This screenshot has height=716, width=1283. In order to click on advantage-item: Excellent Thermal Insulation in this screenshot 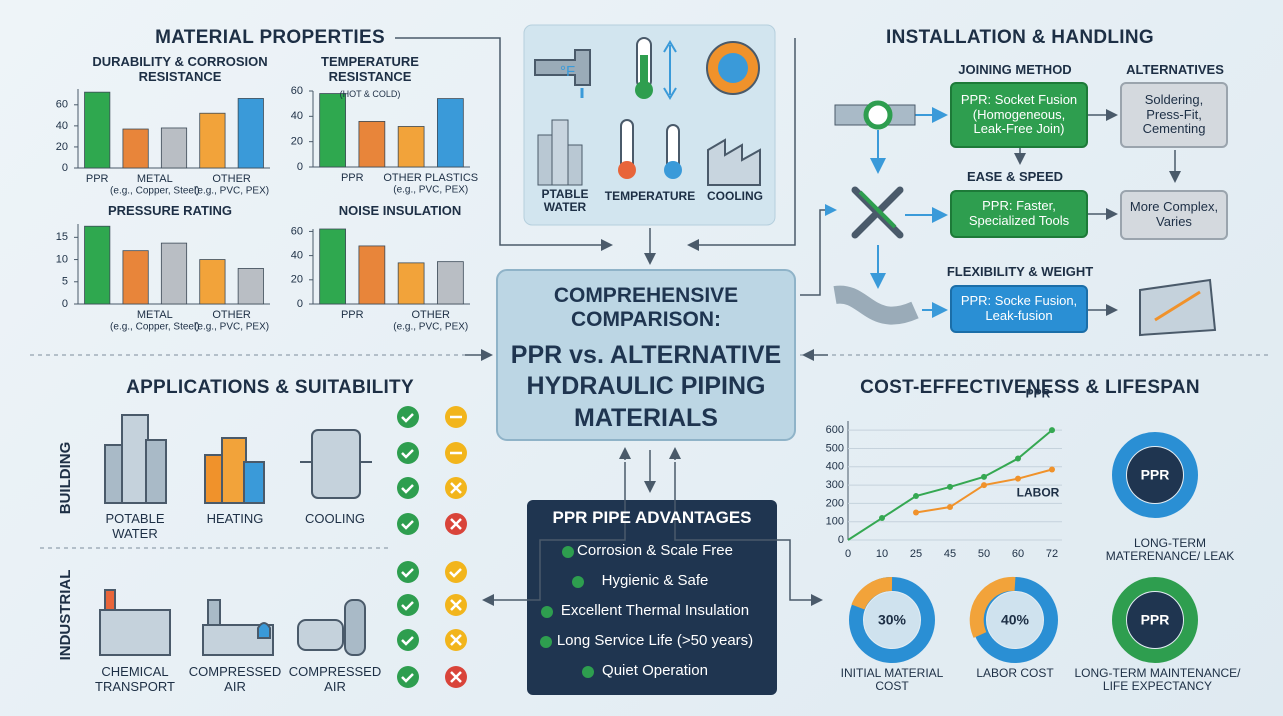, I will do `click(655, 610)`.